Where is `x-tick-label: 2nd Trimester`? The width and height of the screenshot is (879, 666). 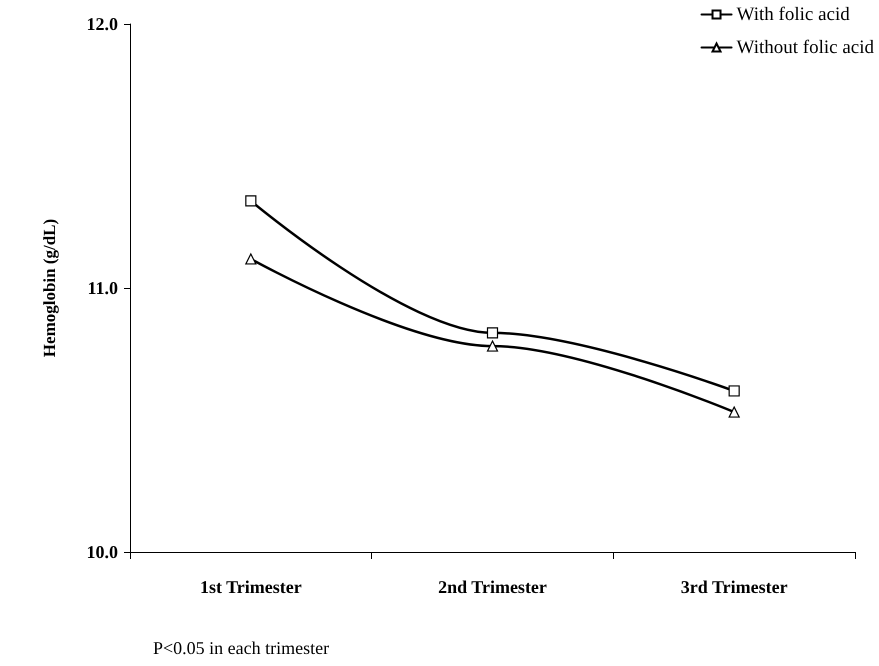 x-tick-label: 2nd Trimester is located at coordinates (492, 587).